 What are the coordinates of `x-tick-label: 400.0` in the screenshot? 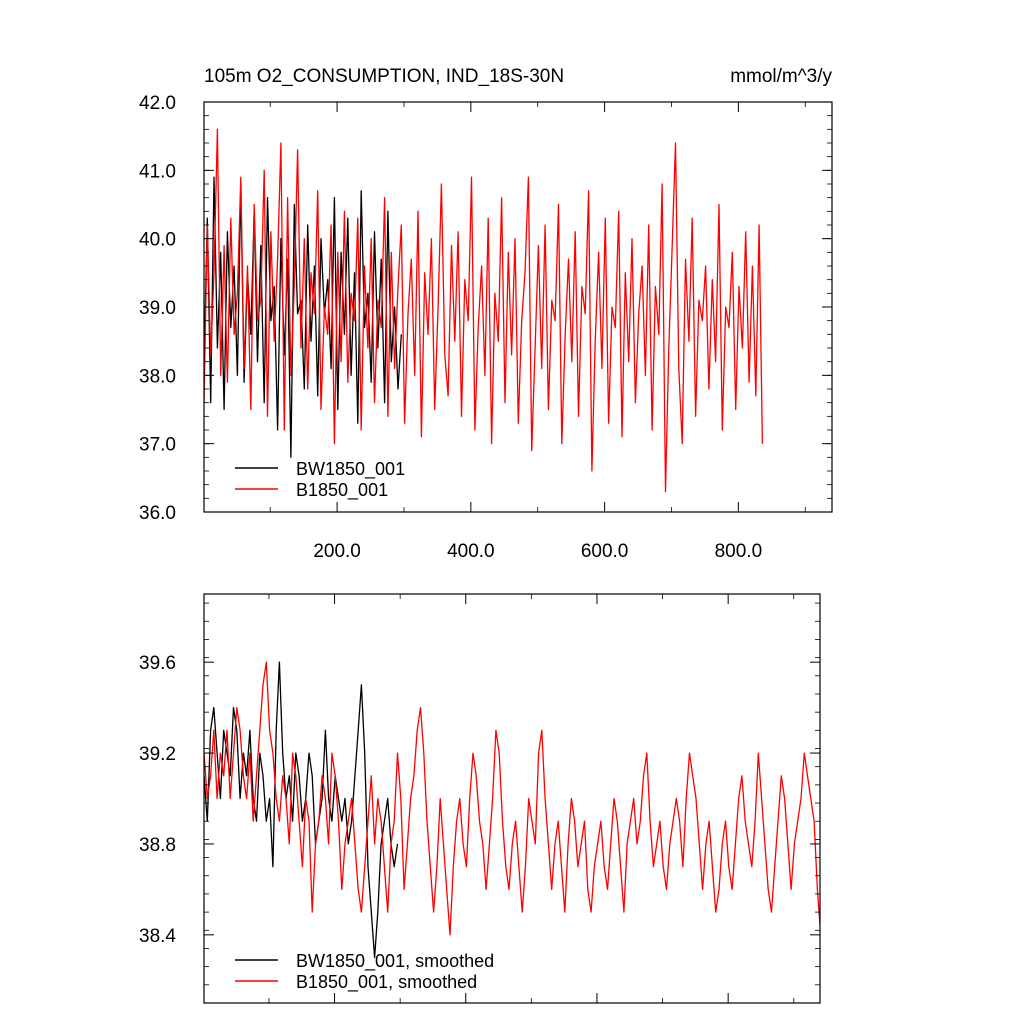 It's located at (471, 551).